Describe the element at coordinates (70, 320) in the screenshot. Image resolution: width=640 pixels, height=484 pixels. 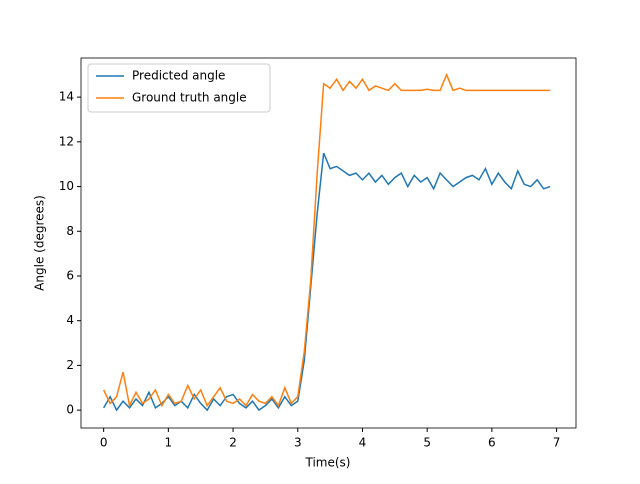
I see `y-tick-label: 4` at that location.